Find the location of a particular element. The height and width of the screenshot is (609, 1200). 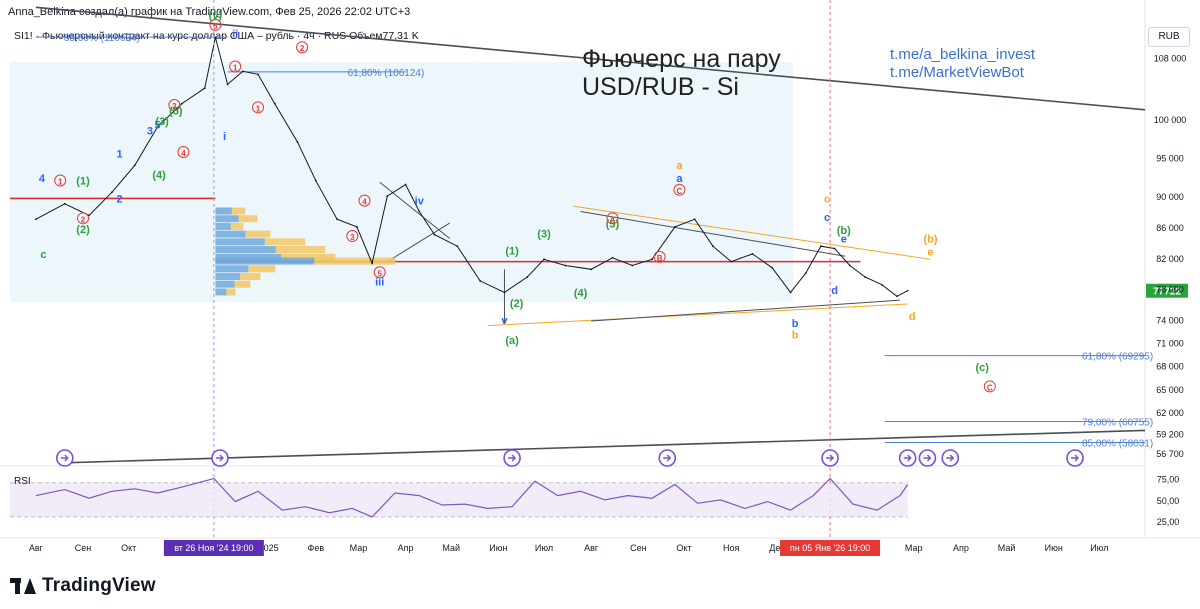

wave-label: (3) is located at coordinates (162, 122).